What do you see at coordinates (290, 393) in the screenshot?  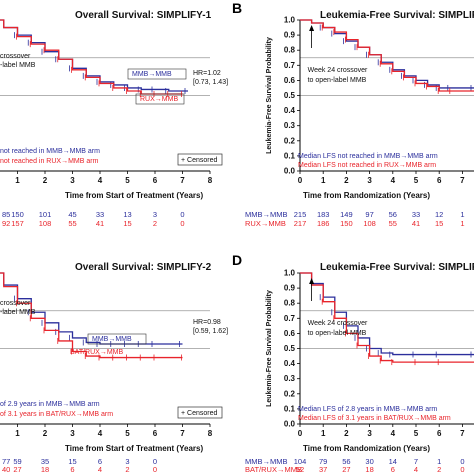 I see `y-tick-label: 0.2` at bounding box center [290, 393].